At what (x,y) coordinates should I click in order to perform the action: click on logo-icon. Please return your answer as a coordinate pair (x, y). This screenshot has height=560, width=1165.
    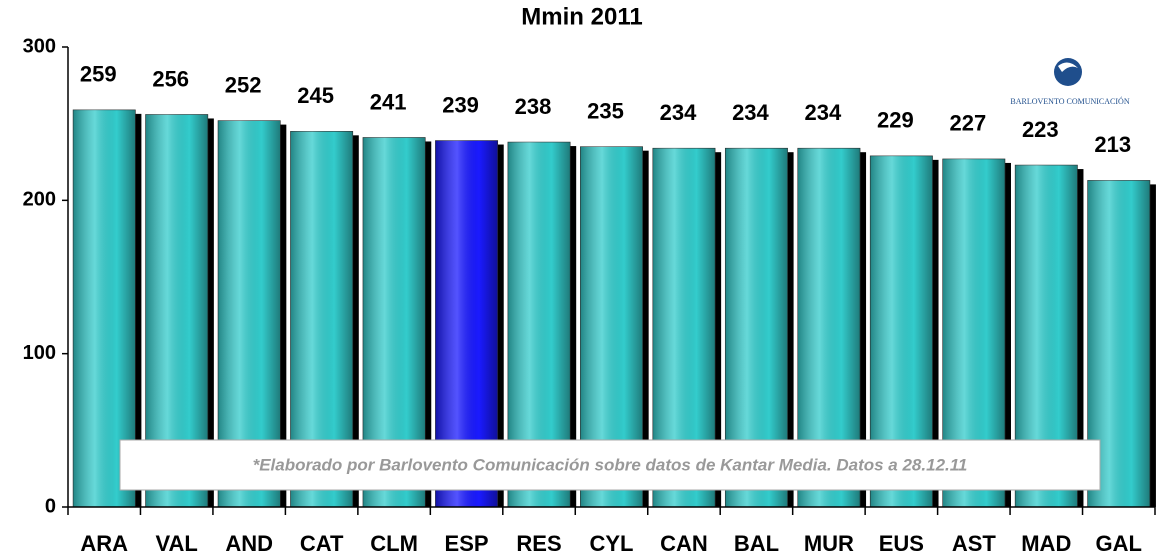
    Looking at the image, I should click on (1068, 72).